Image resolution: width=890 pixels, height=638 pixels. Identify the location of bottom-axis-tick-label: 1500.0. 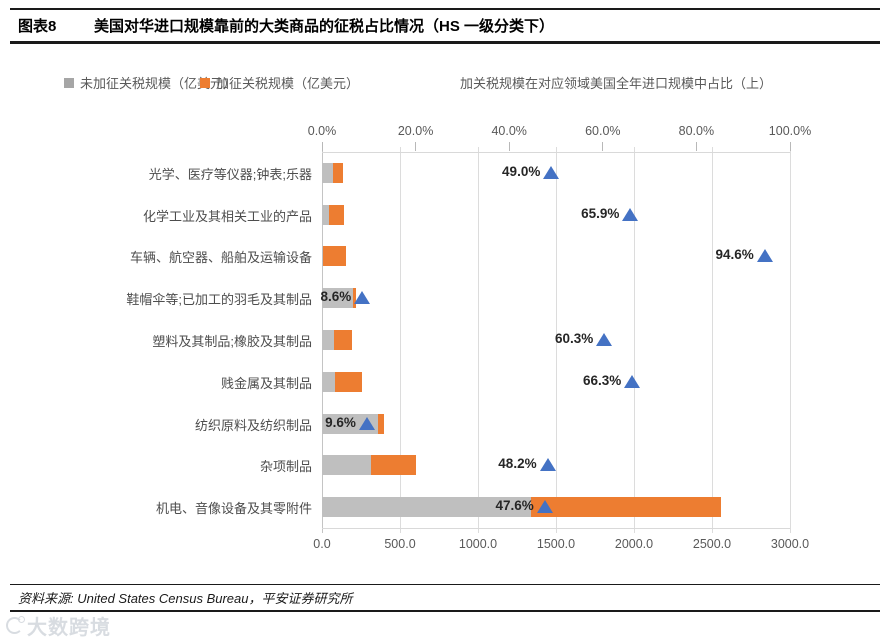
(556, 544).